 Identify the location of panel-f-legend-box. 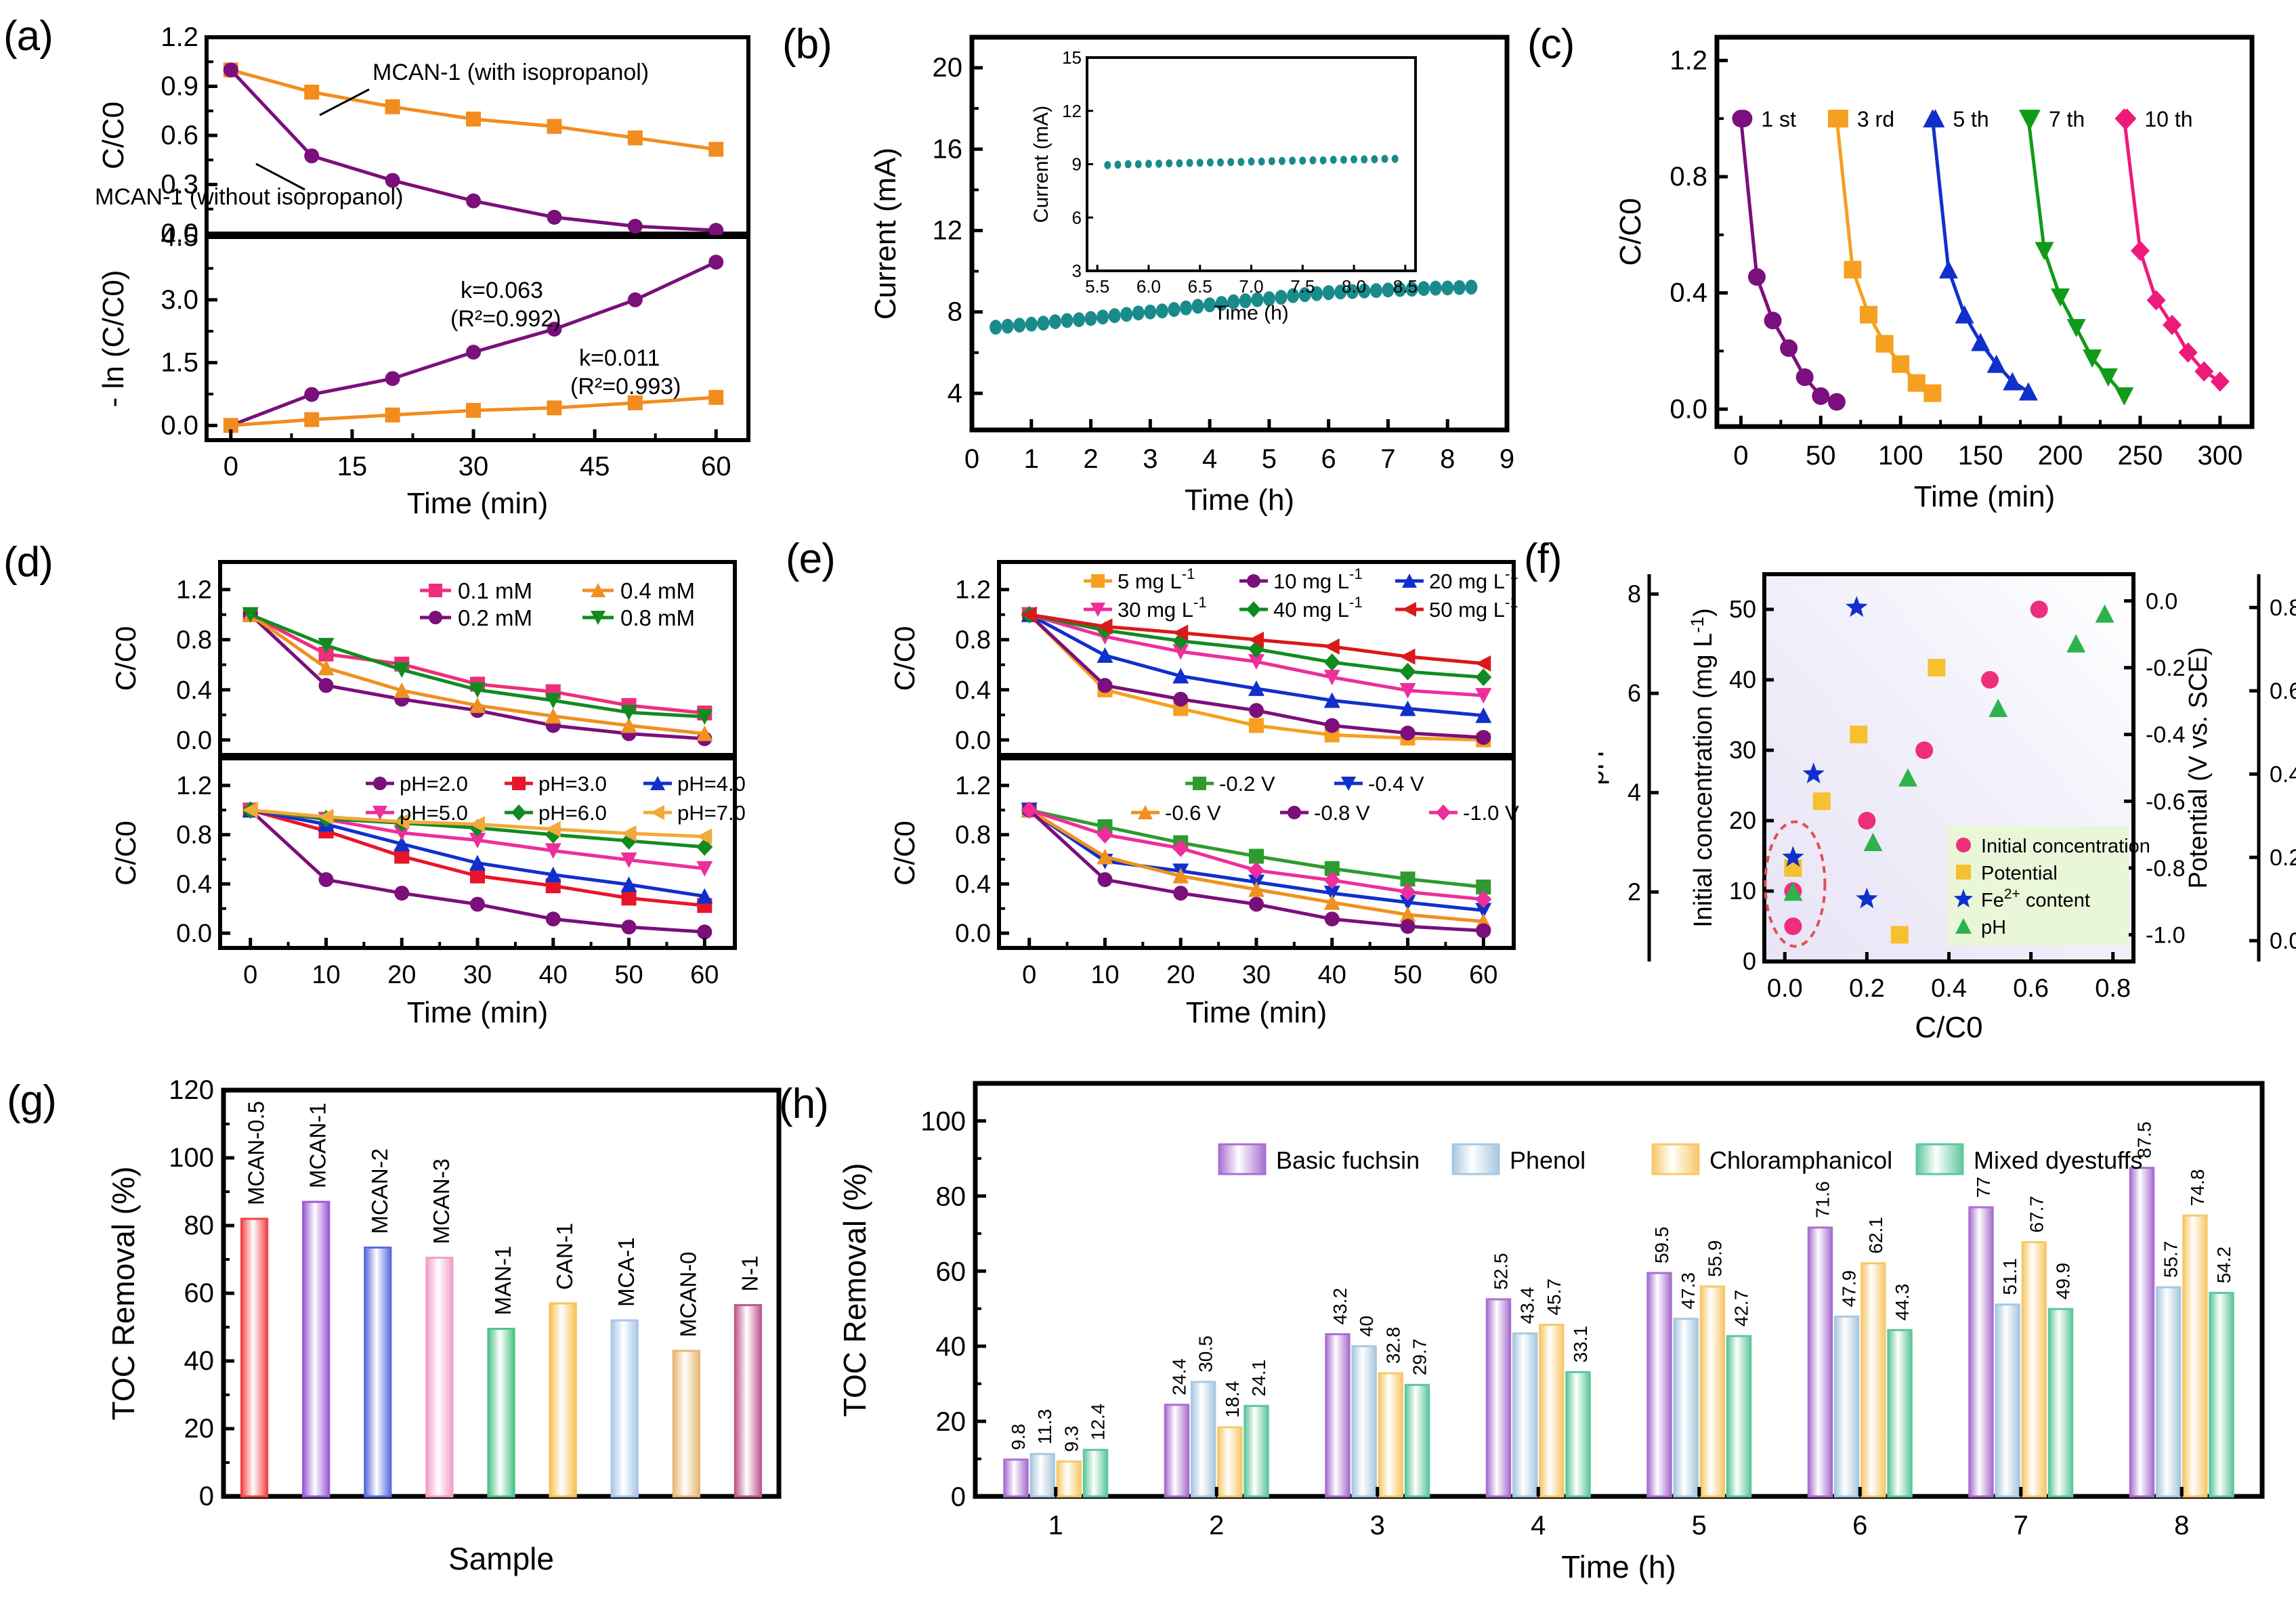
(2038, 885).